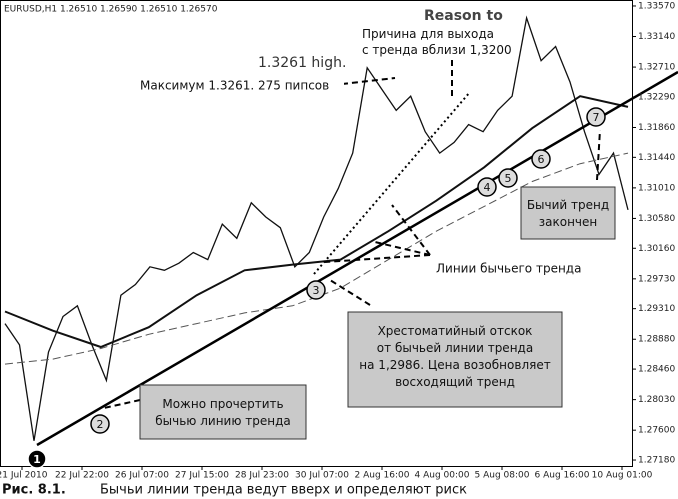 Image resolution: width=678 pixels, height=499 pixels. Describe the element at coordinates (262, 476) in the screenshot. I see `x-tick-label: 28 Jul 23:00` at that location.